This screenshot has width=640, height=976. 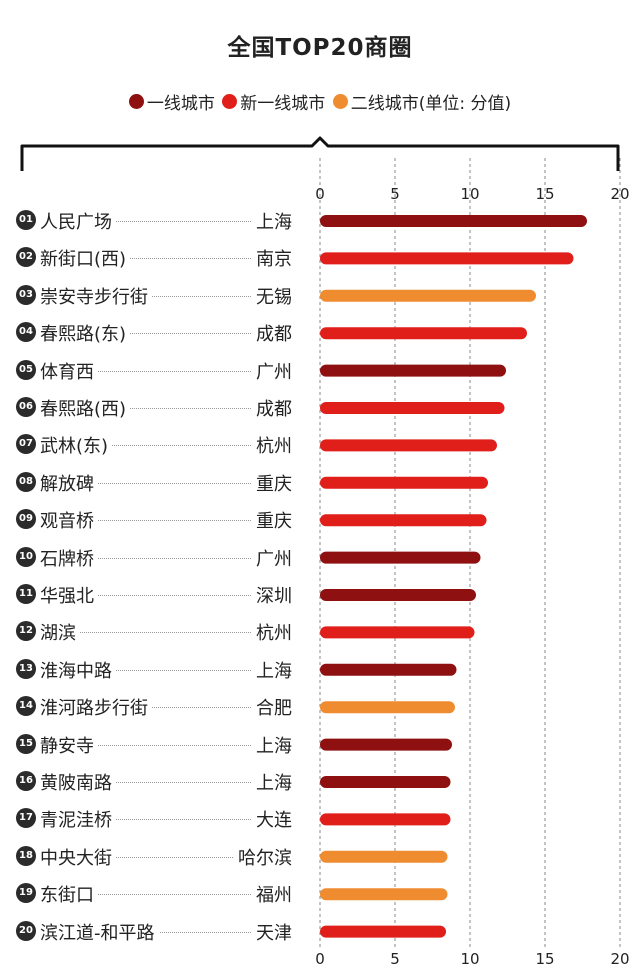 I want to click on x-tick-label-top: 15, so click(x=544, y=194).